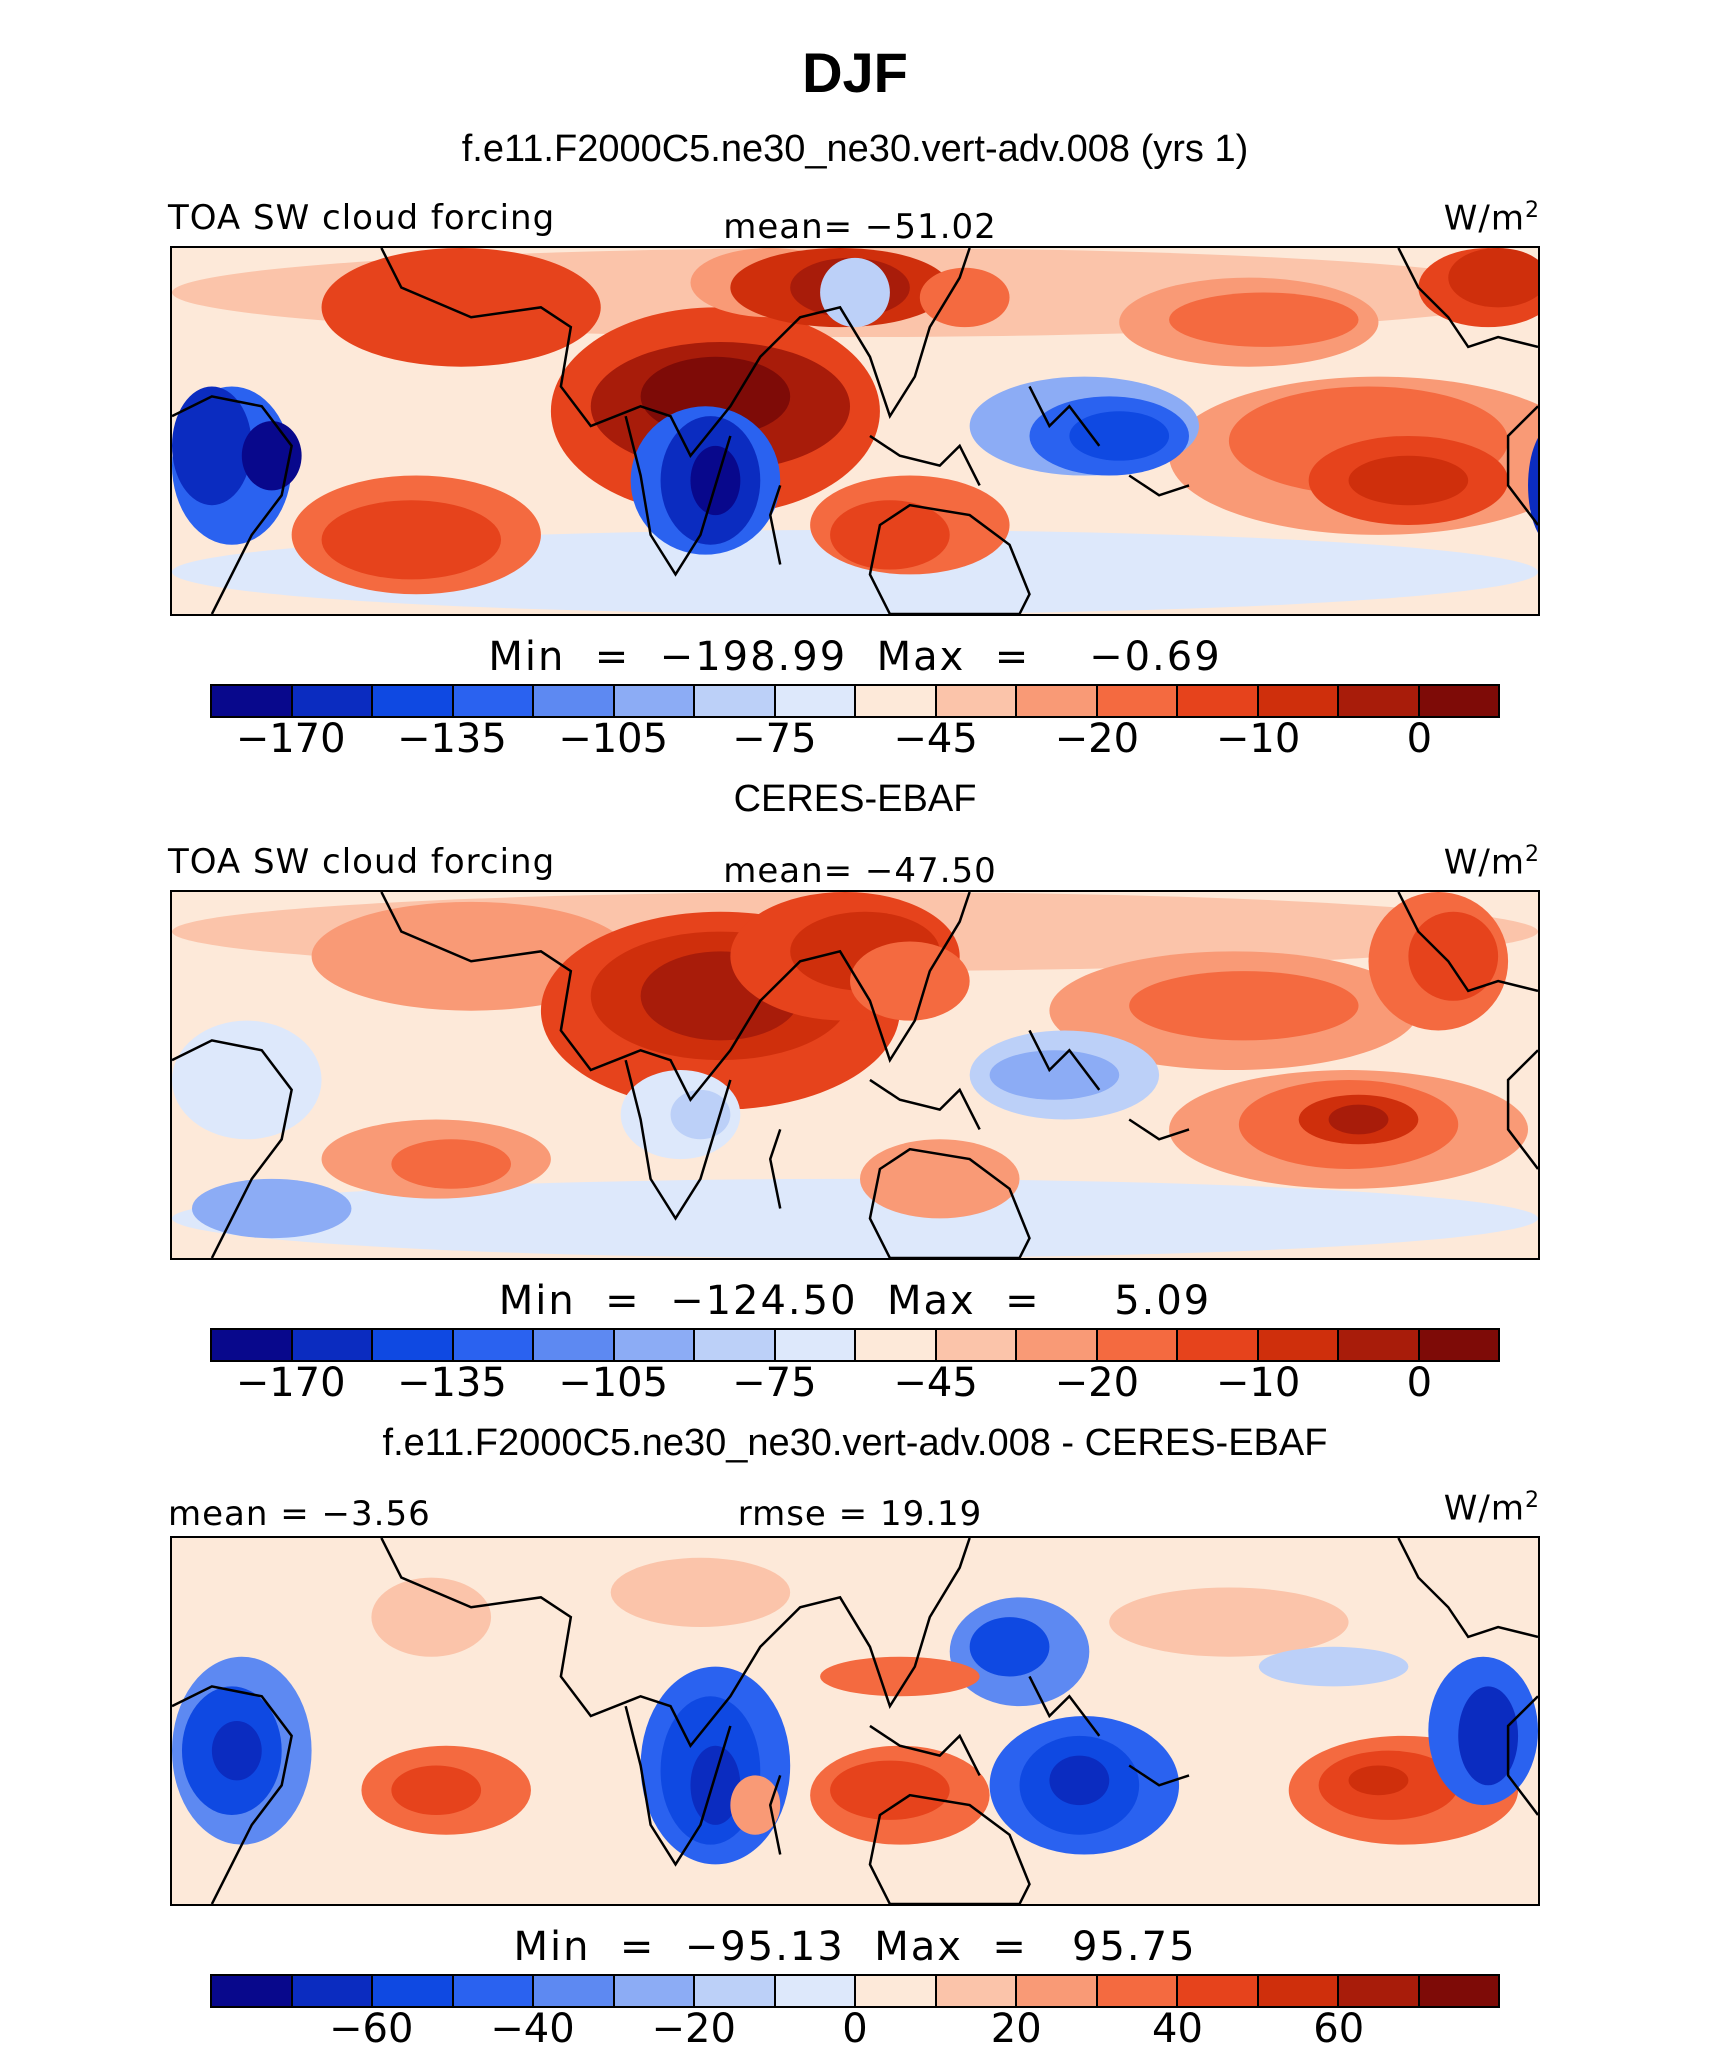 Image resolution: width=1710 pixels, height=2064 pixels. I want to click on figure-title: DJF, so click(855, 72).